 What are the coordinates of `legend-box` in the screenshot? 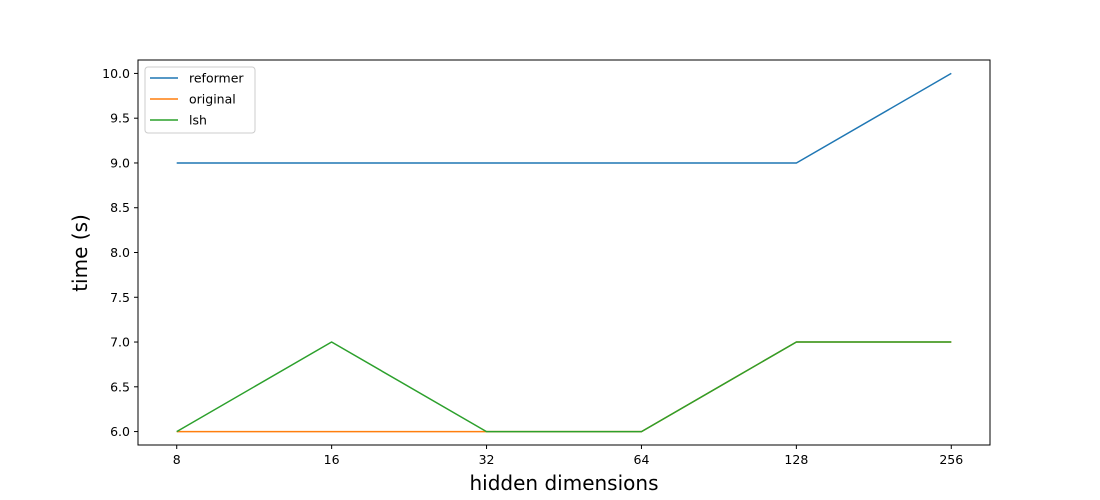 It's located at (200, 100).